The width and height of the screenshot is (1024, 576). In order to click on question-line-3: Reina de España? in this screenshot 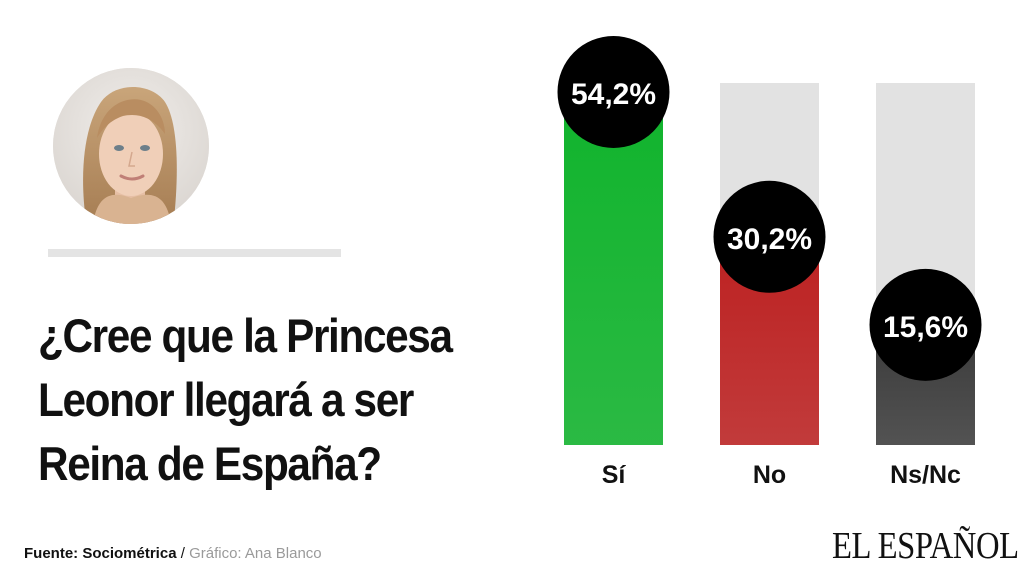, I will do `click(210, 463)`.